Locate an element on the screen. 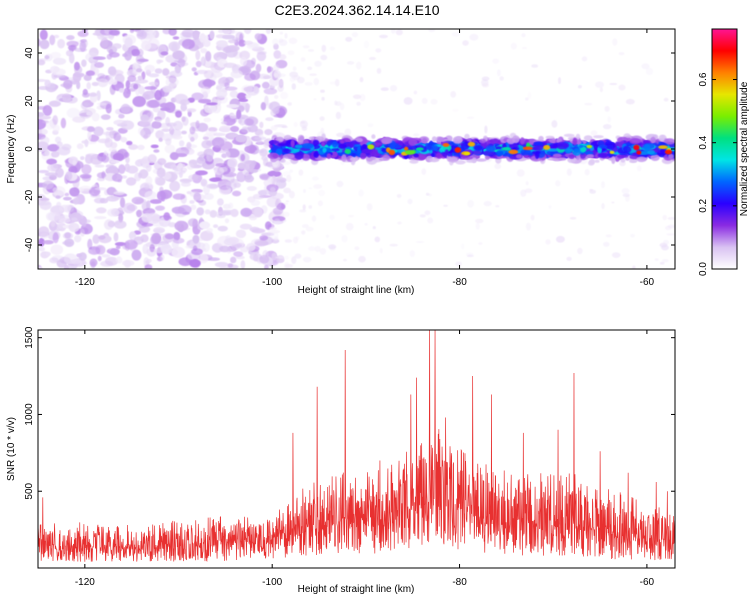 The image size is (750, 600). colorbar-label: Normalized spectral amplitude is located at coordinates (744, 148).